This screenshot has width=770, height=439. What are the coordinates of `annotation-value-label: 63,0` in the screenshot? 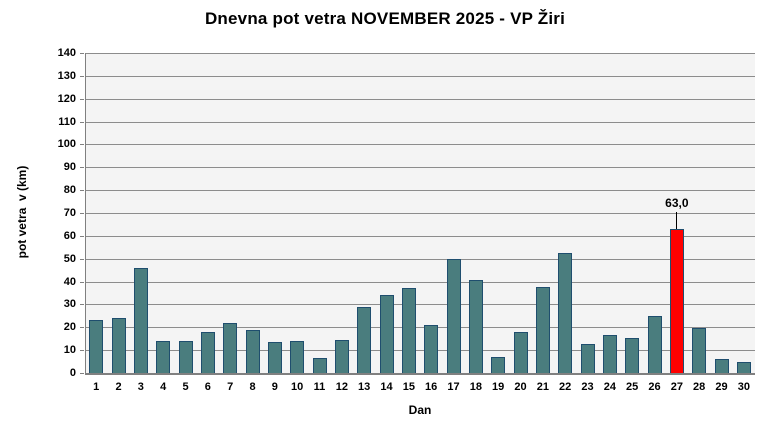 It's located at (677, 203).